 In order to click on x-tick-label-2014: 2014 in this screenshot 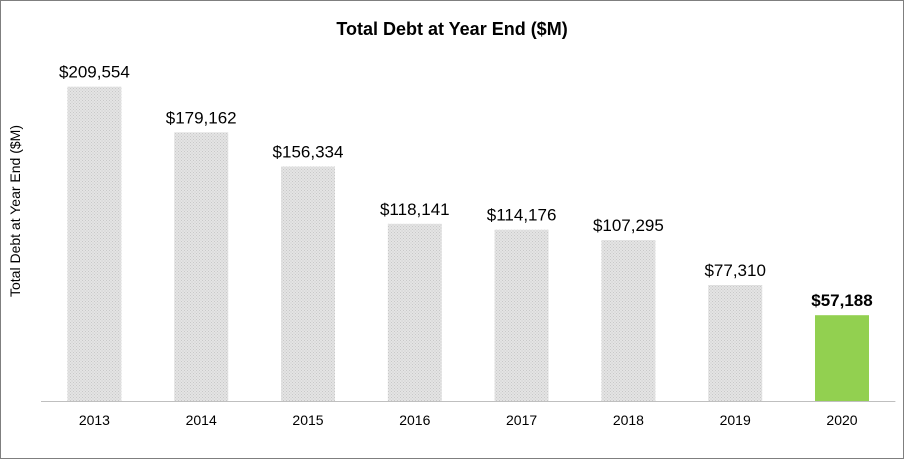, I will do `click(201, 420)`.